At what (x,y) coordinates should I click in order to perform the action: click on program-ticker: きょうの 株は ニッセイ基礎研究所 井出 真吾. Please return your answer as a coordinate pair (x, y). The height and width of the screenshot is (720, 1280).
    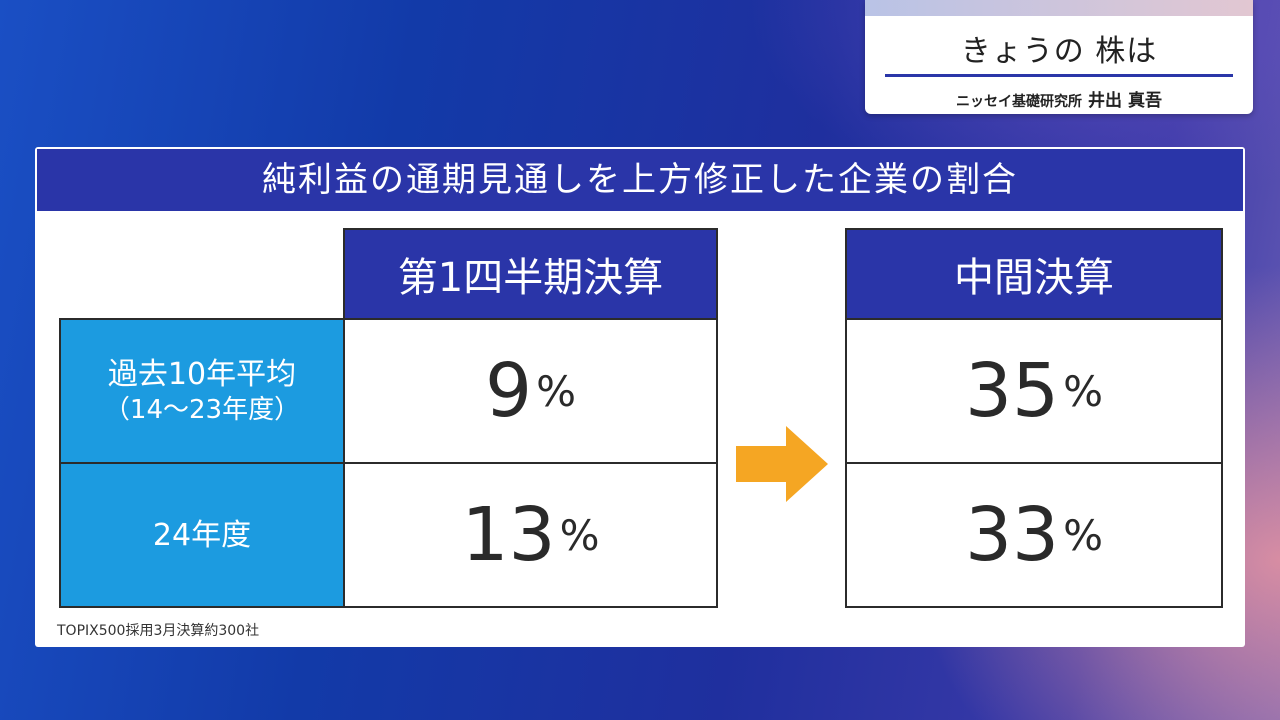
    Looking at the image, I should click on (1059, 57).